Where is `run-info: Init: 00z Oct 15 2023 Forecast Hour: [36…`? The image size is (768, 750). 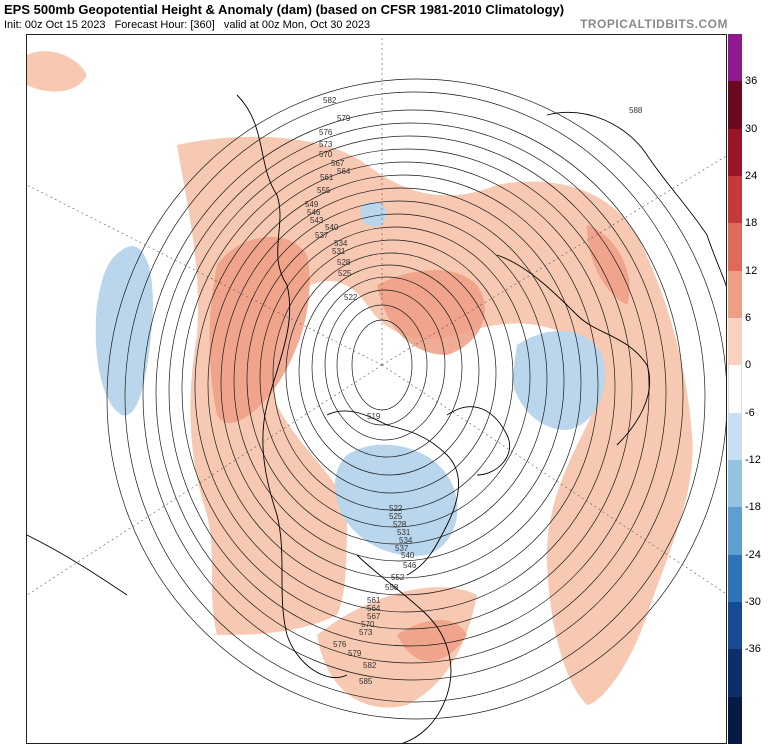
run-info: Init: 00z Oct 15 2023 Forecast Hour: [36… is located at coordinates (190, 25).